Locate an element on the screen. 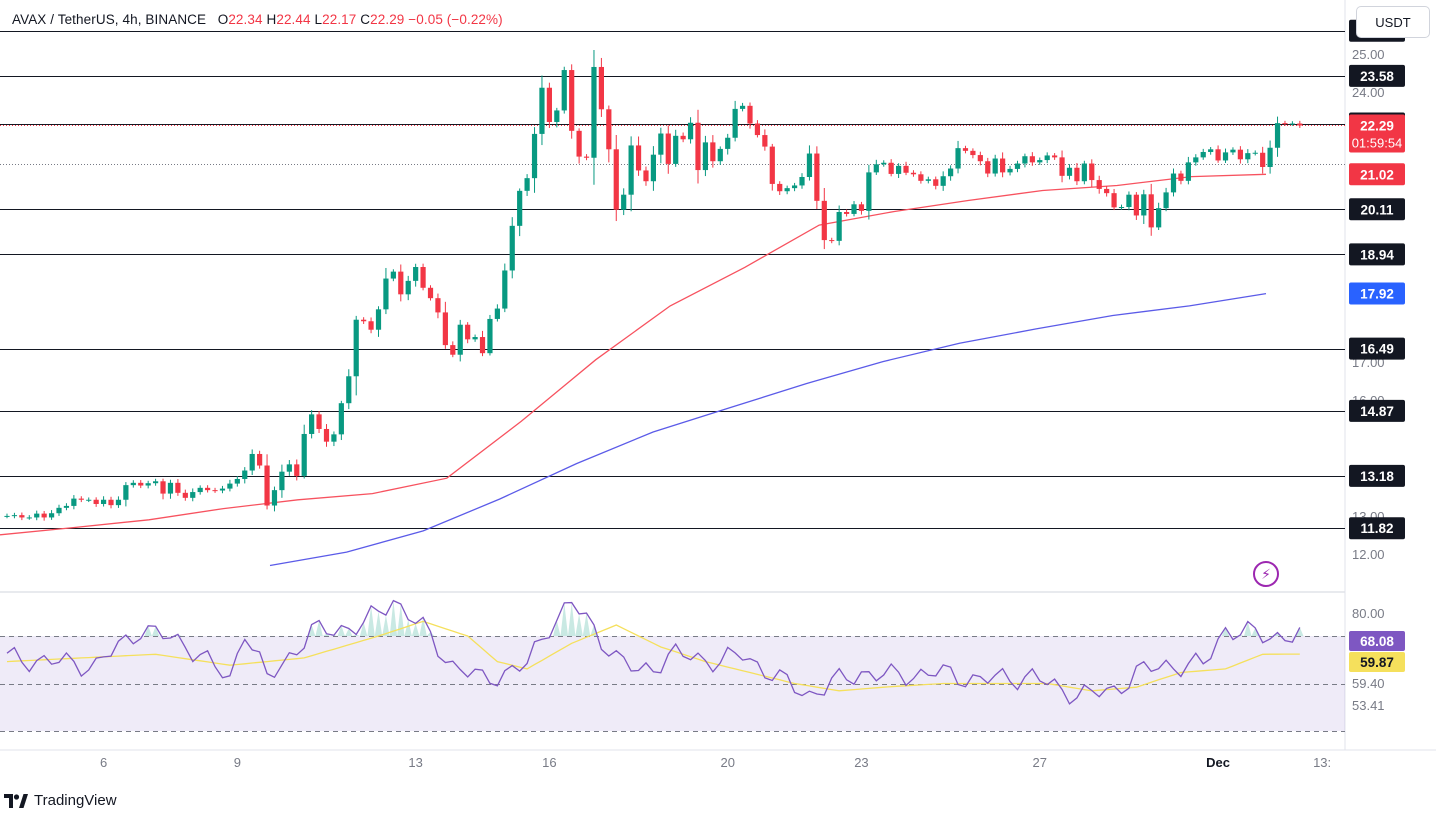 The width and height of the screenshot is (1436, 815). level-tag-18.94-bg is located at coordinates (1377, 254).